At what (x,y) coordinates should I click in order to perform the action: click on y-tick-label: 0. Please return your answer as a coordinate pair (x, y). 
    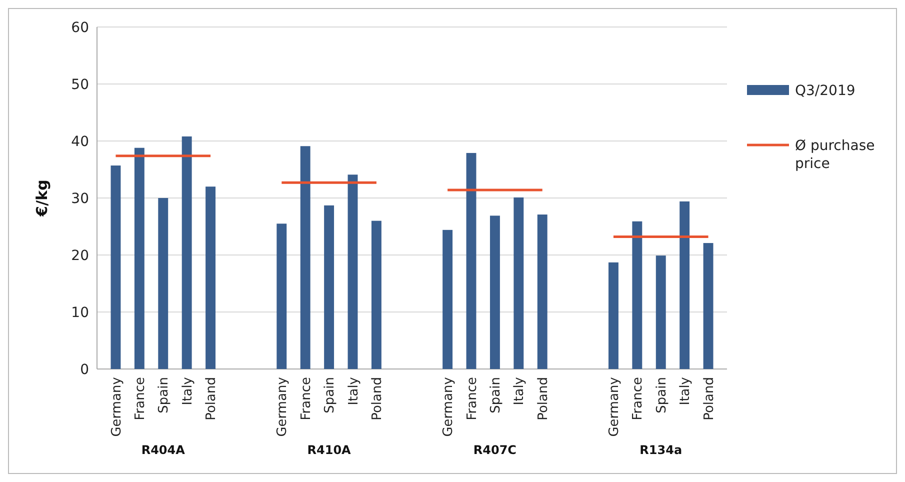
    Looking at the image, I should click on (84, 370).